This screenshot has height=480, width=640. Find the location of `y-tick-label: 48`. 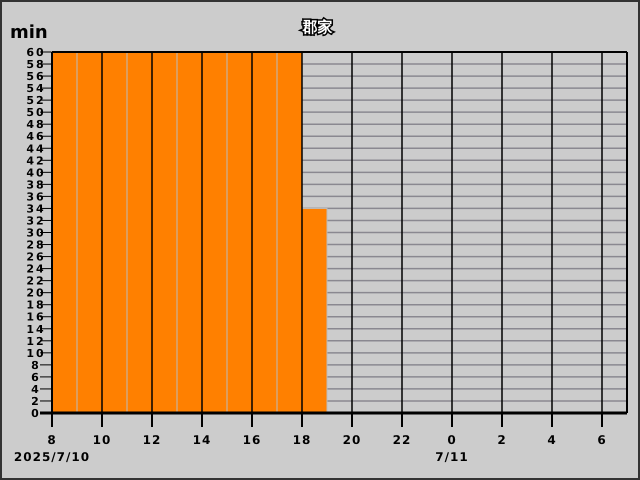

y-tick-label: 48 is located at coordinates (36, 125).